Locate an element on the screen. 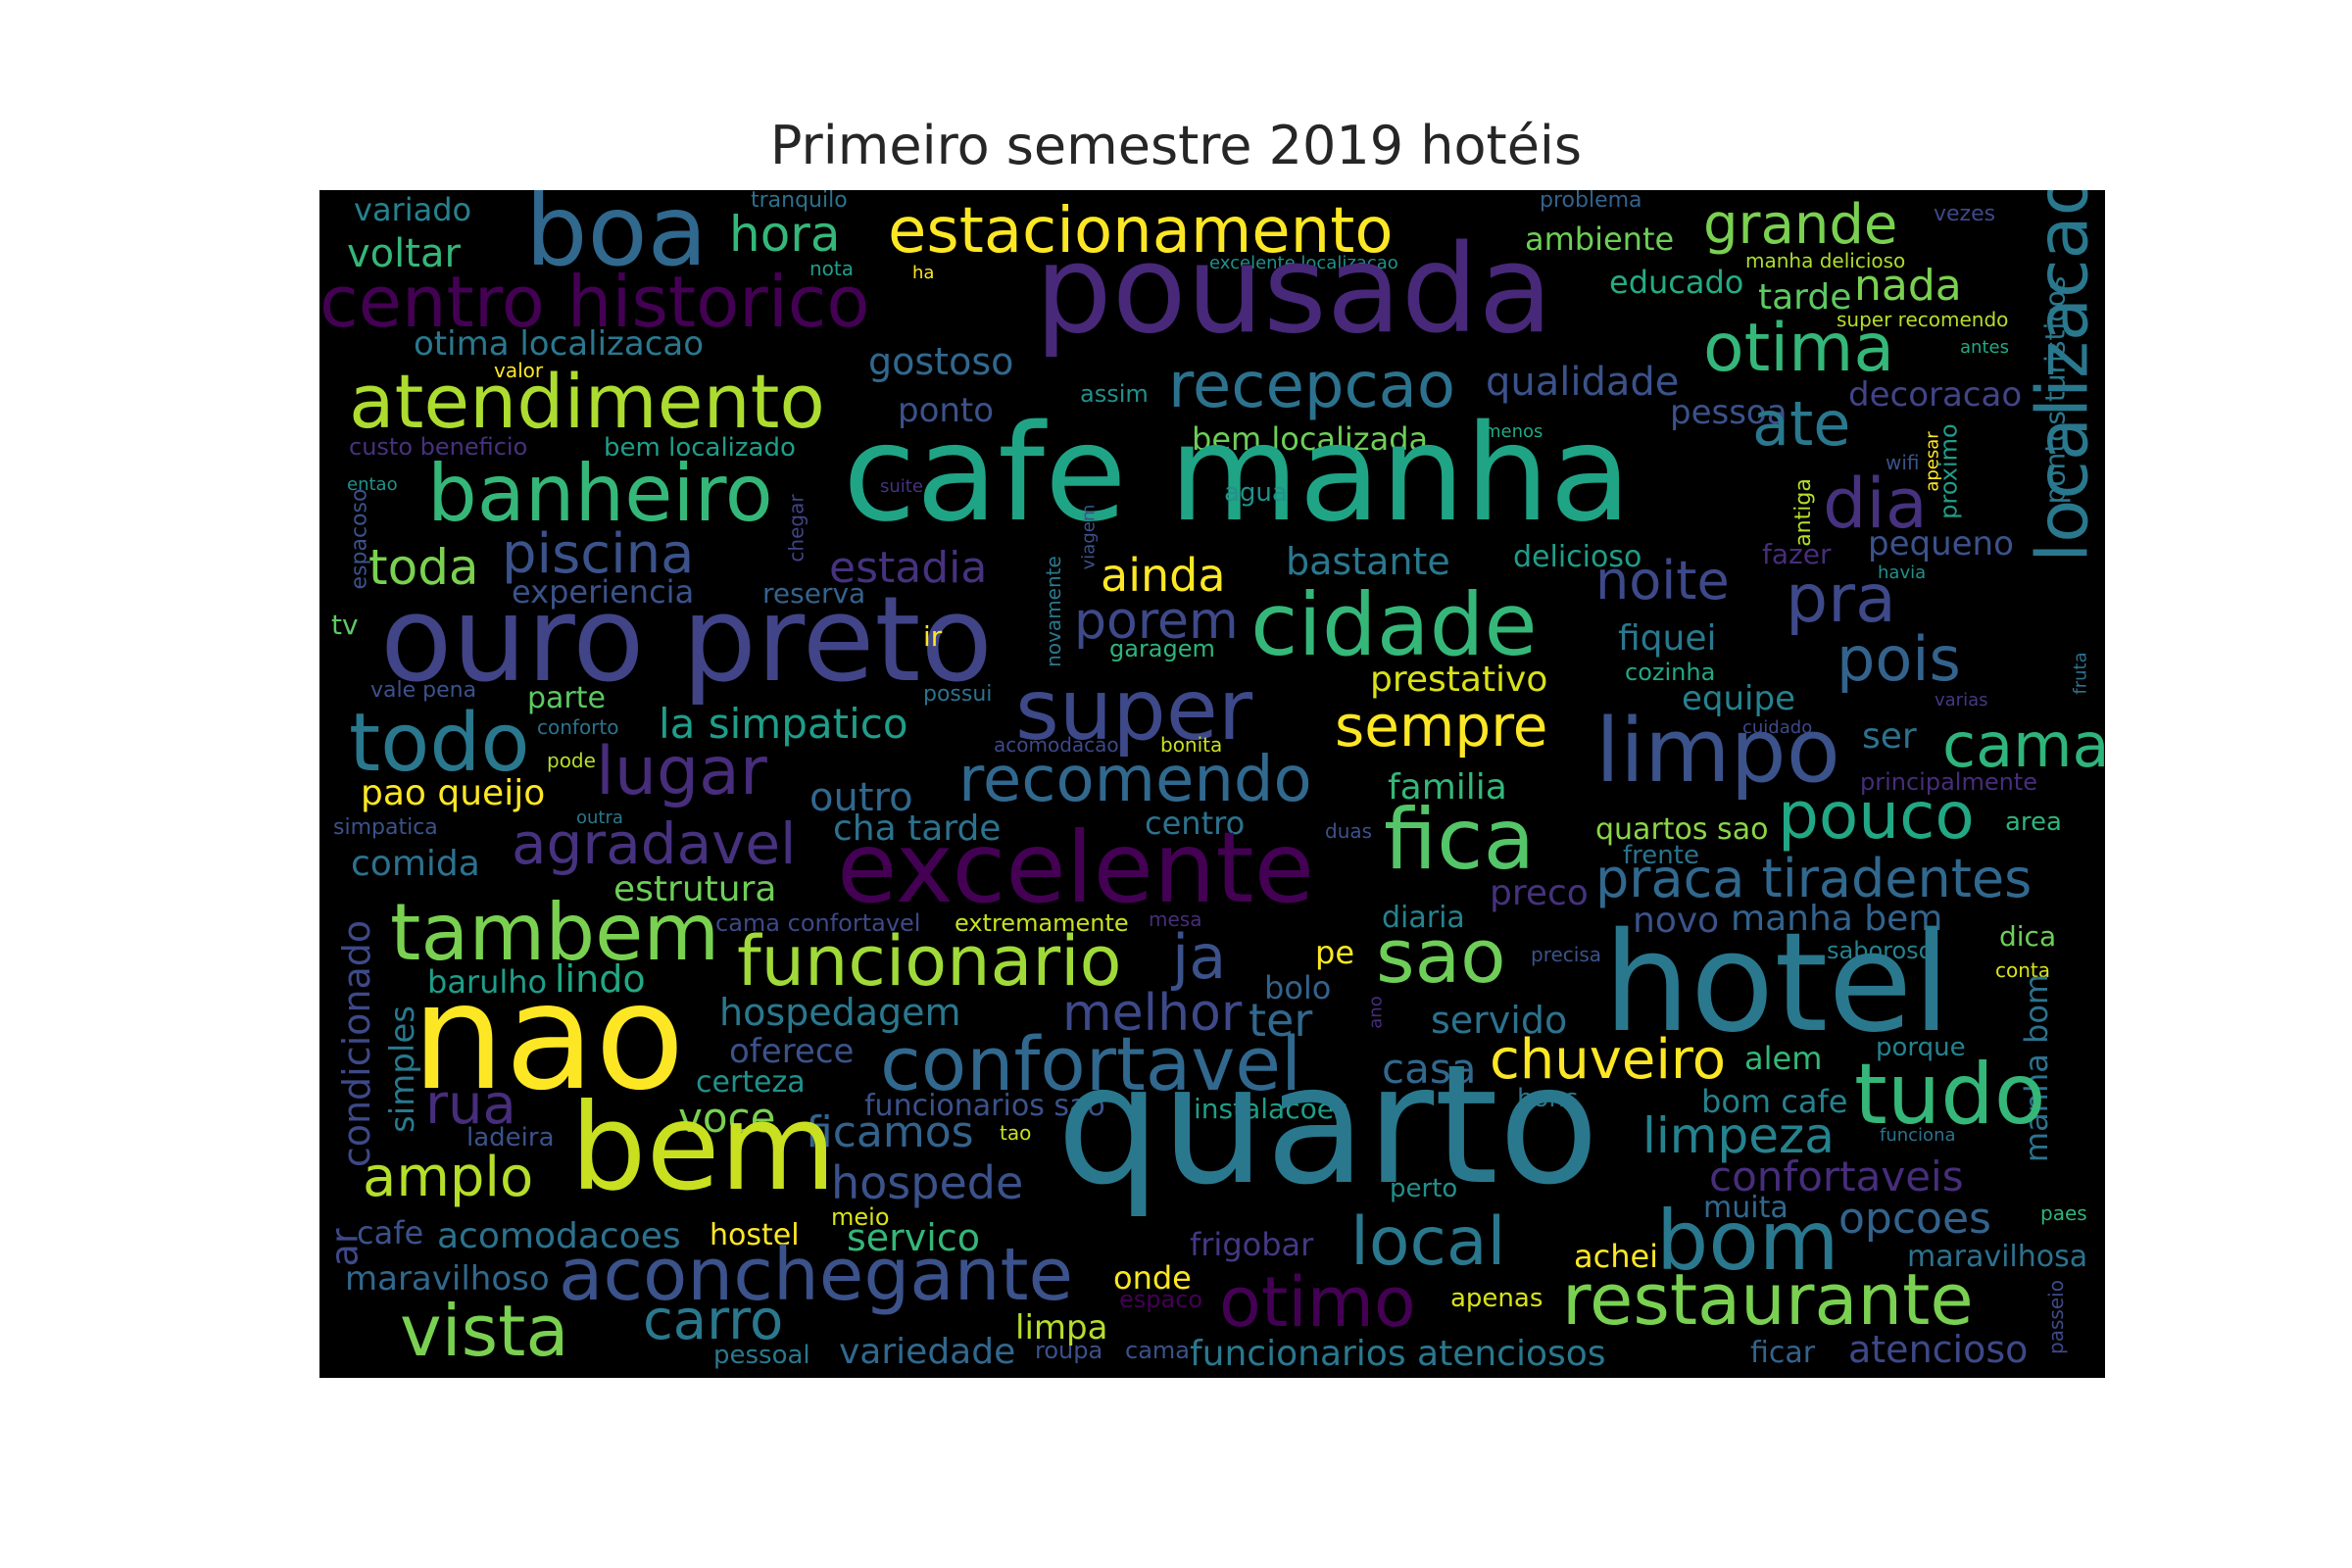 The height and width of the screenshot is (1568, 2352). word-varias: varias is located at coordinates (1961, 700).